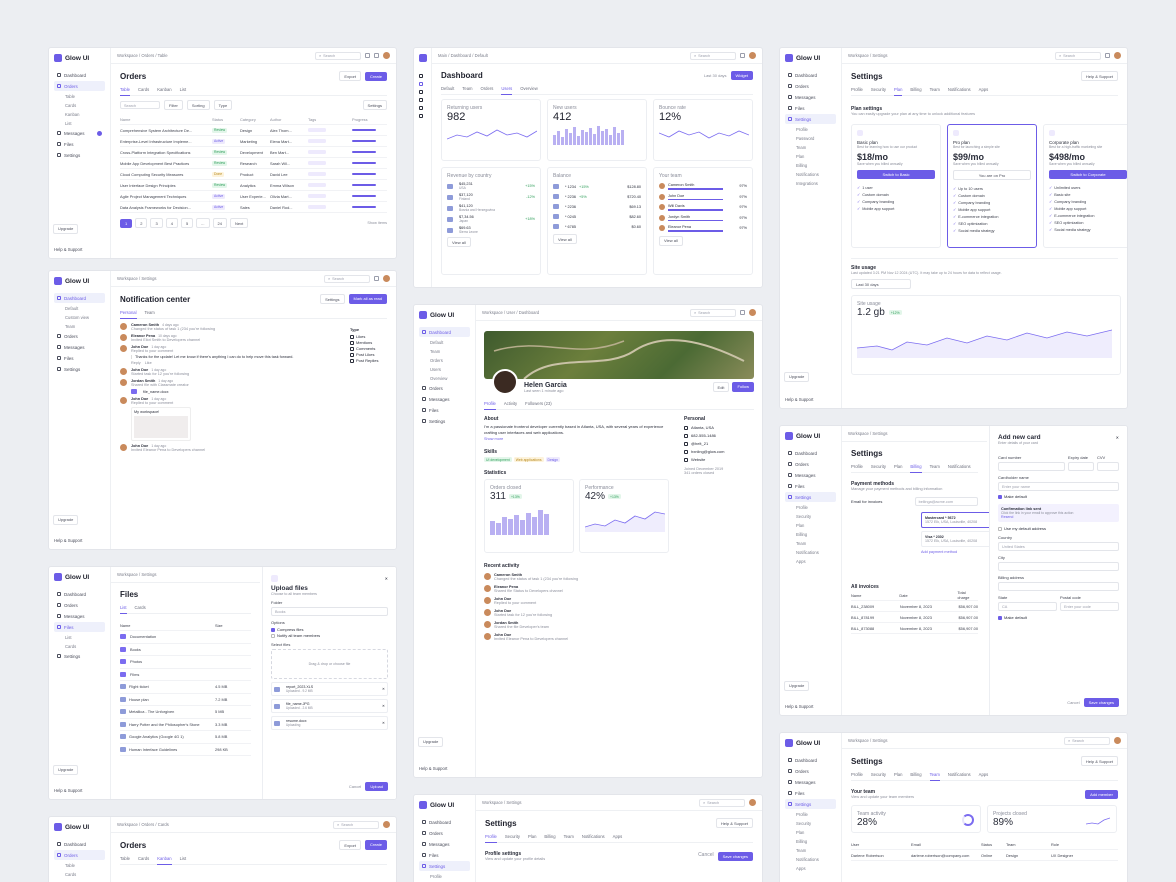 The width and height of the screenshot is (1176, 882). I want to click on folder-select: Books, so click(329, 611).